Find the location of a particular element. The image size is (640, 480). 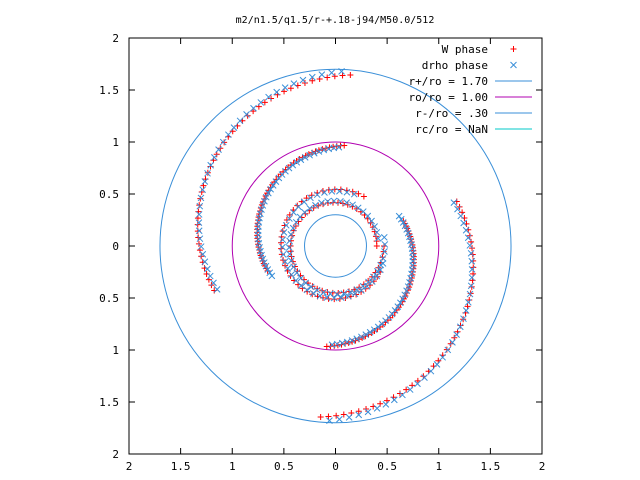

legend-swatch is located at coordinates (513, 65).